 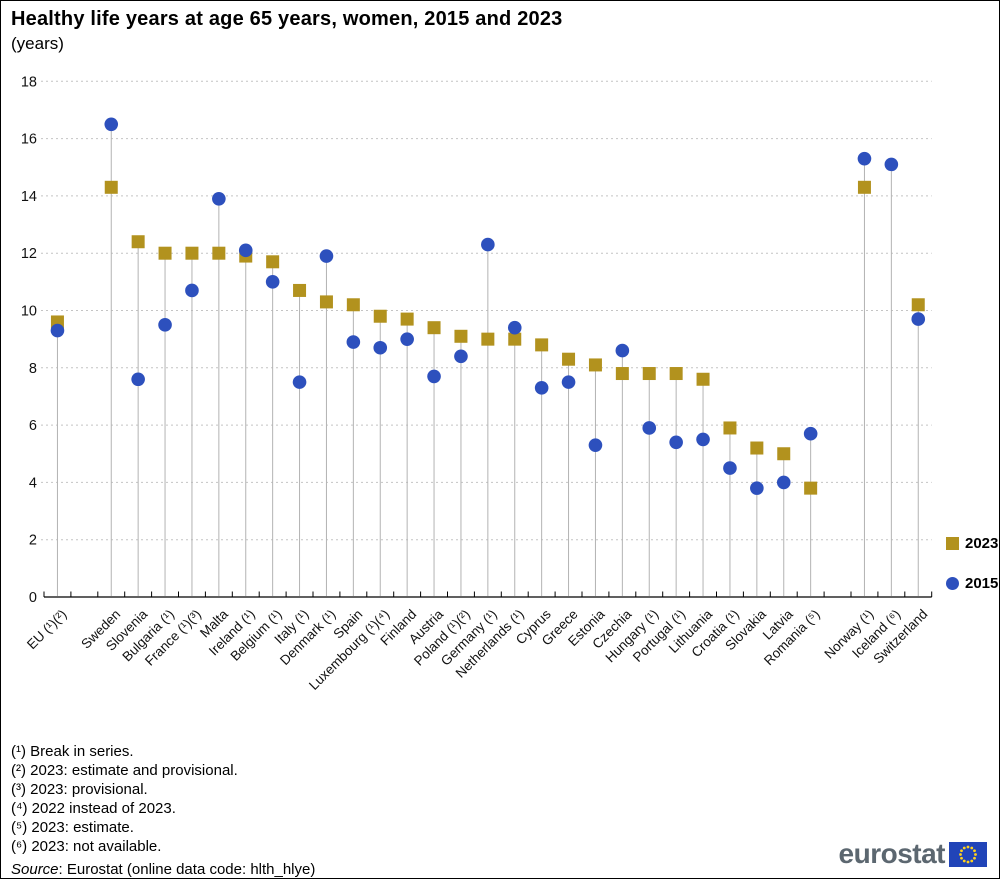 I want to click on source-label: Source, so click(x=35, y=869).